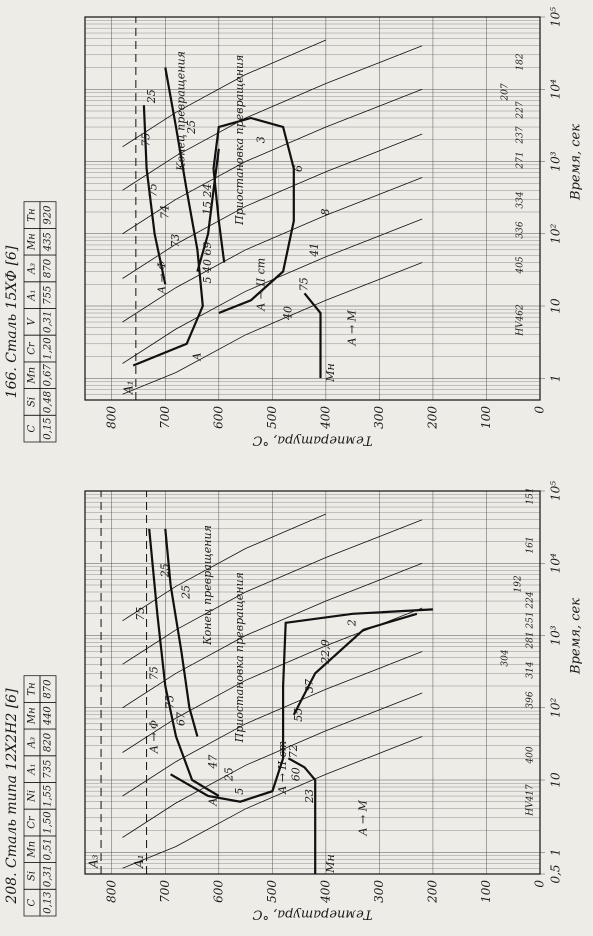  What do you see at coordinates (48, 215) in the screenshot?
I see `table-cell` at bounding box center [48, 215].